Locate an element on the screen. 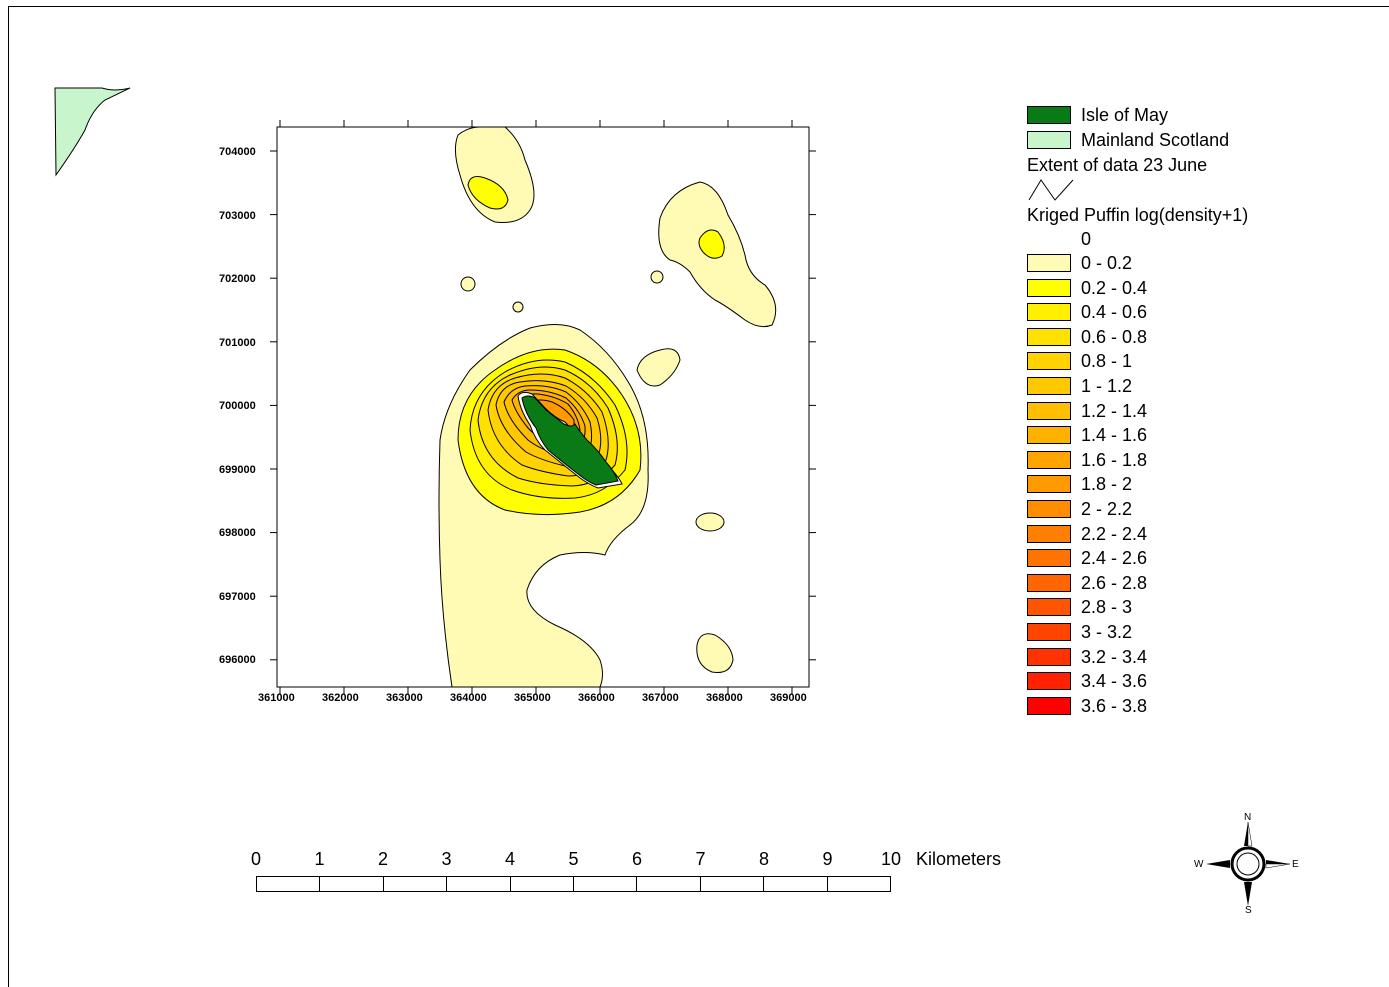 The width and height of the screenshot is (1389, 987). scale-bar-number: 5 is located at coordinates (573, 859).